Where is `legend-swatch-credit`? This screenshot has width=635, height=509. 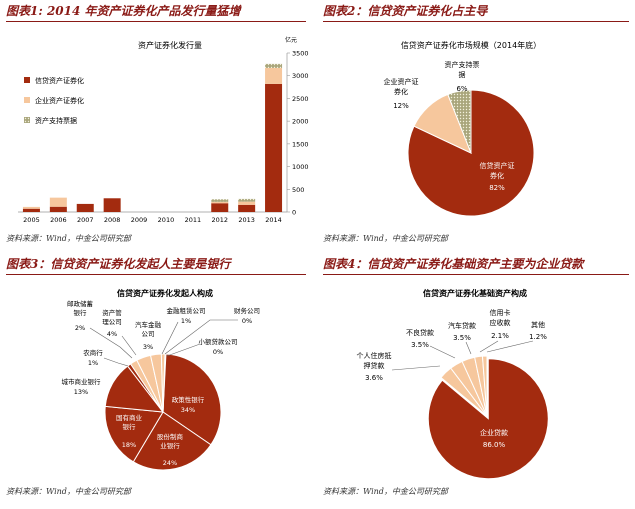 legend-swatch-credit is located at coordinates (27, 80).